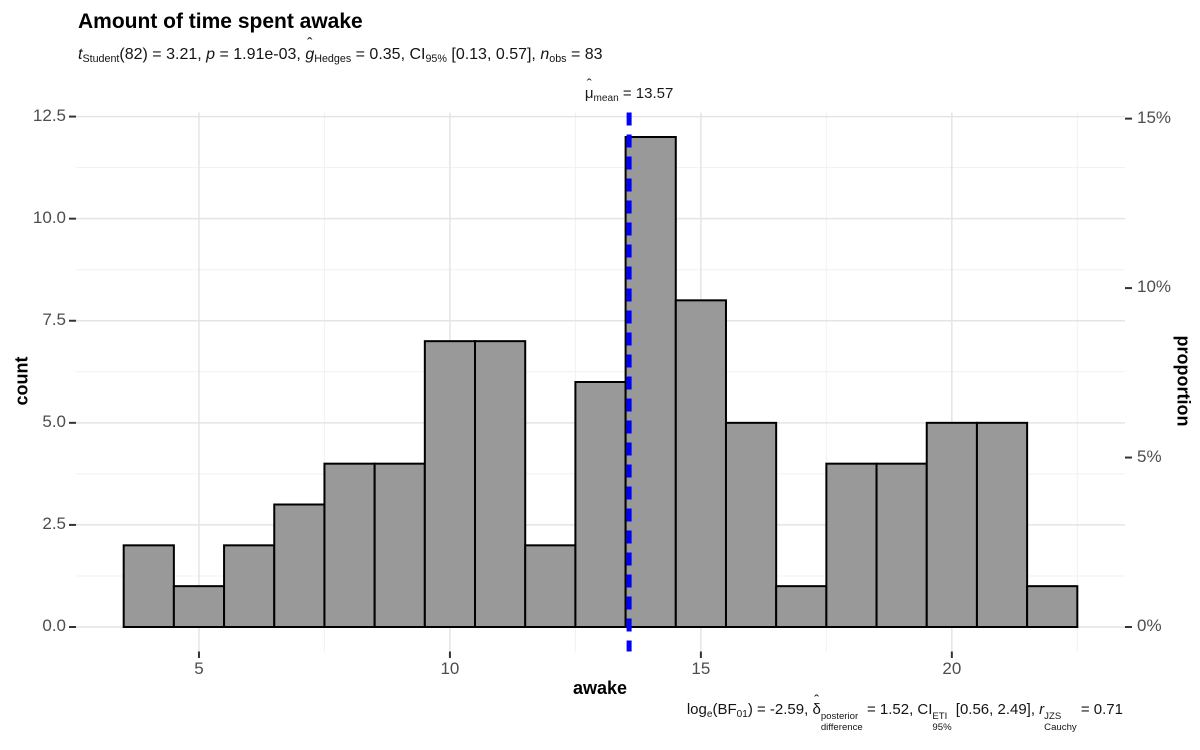  I want to click on y2-tick-label: 5%, so click(1149, 456).